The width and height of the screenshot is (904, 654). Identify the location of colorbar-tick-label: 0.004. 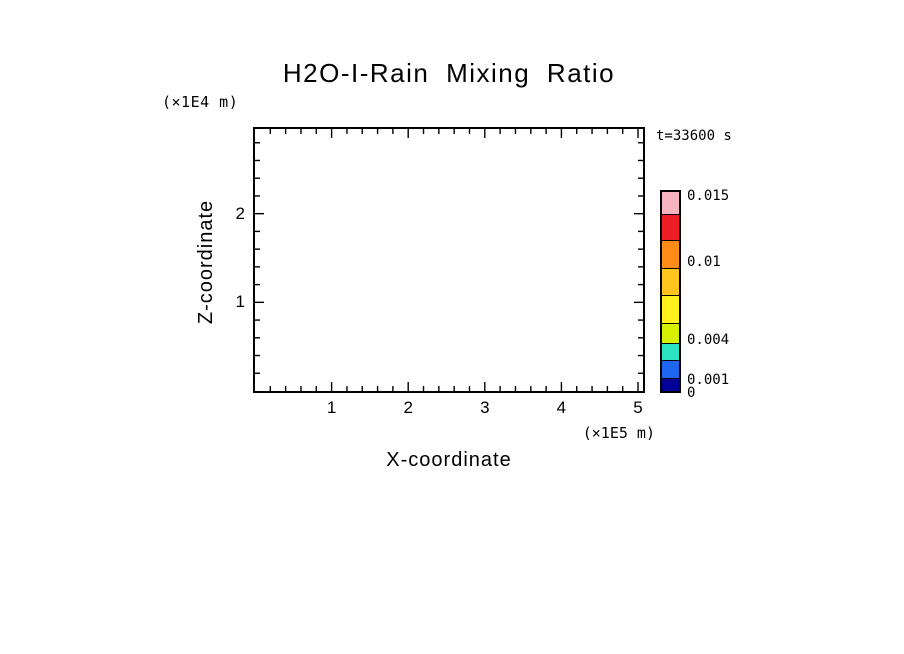
(708, 340).